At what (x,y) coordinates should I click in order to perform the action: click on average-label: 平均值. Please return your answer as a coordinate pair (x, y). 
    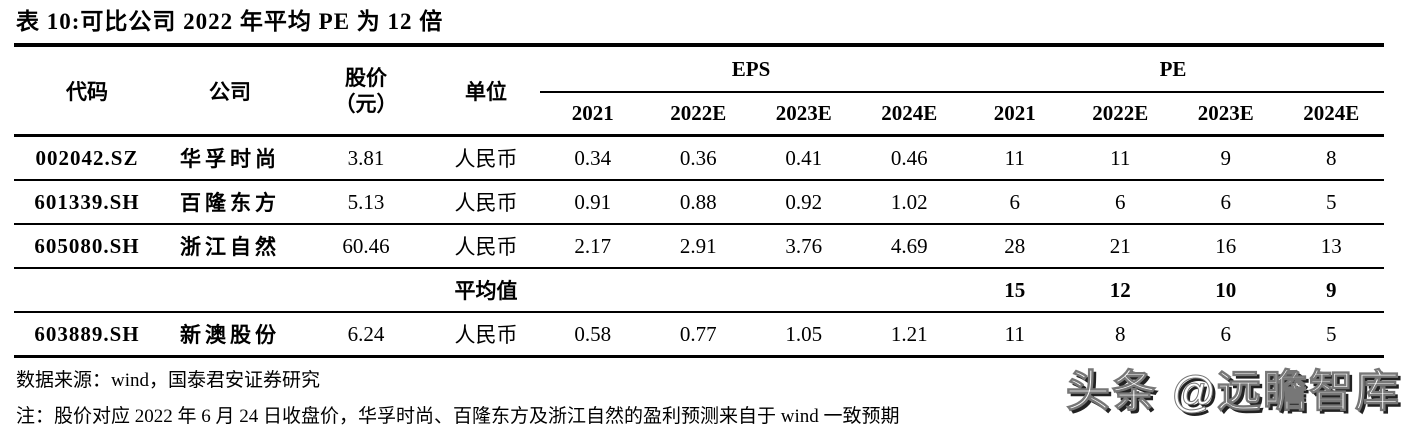
    Looking at the image, I should click on (486, 290).